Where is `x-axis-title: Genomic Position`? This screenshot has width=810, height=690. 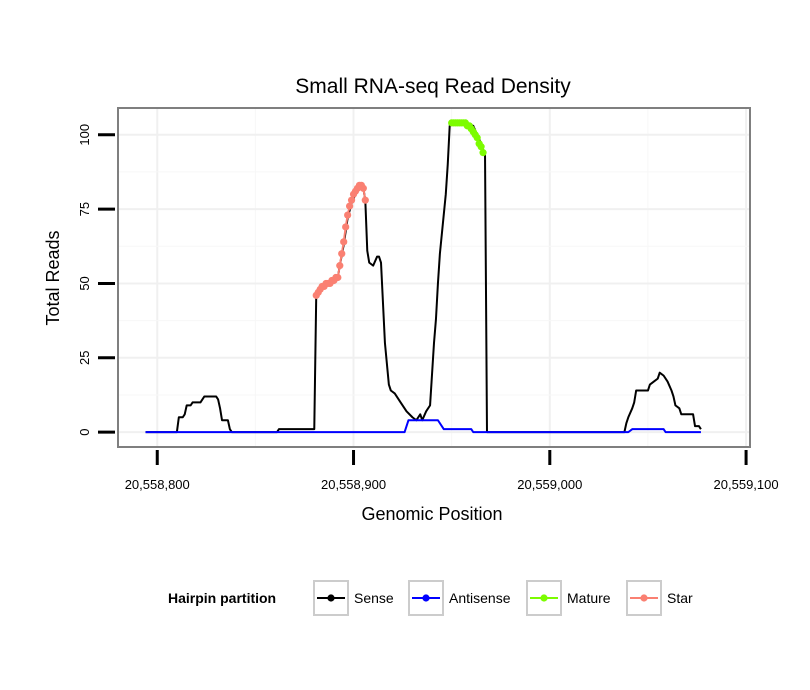
x-axis-title: Genomic Position is located at coordinates (431, 514).